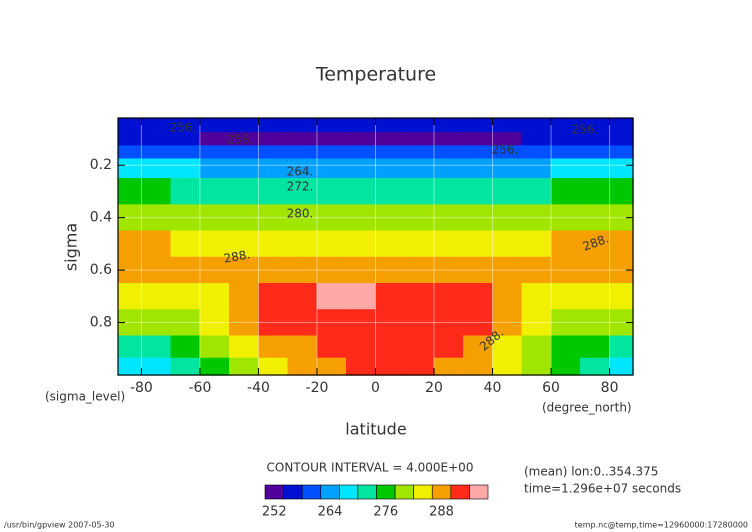  I want to click on colorbar-tick-label: 288, so click(441, 512).